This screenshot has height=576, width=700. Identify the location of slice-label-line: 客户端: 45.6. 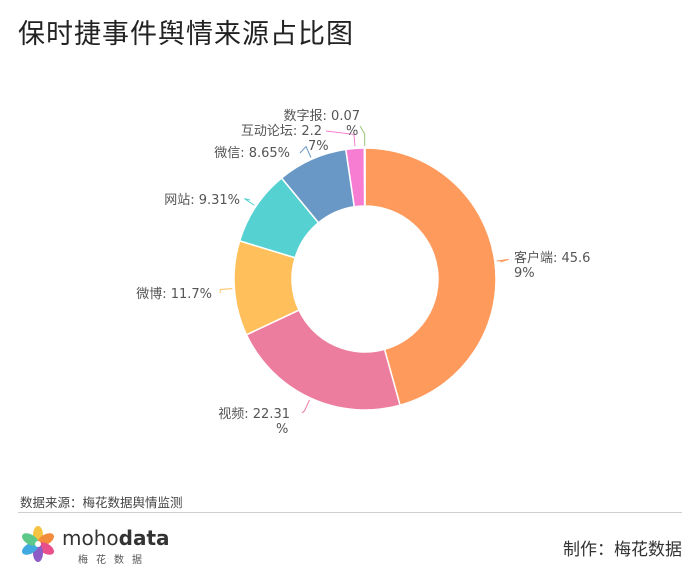
(552, 258).